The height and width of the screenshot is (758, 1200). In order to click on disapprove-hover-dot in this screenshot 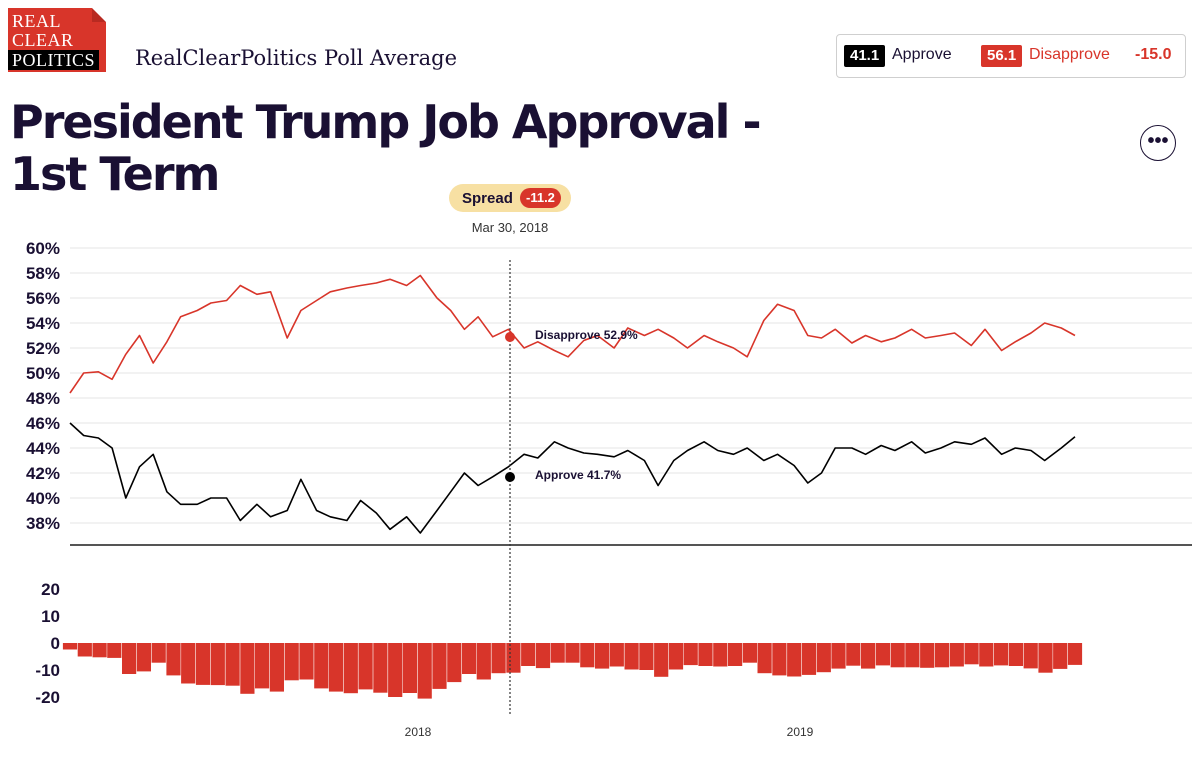, I will do `click(510, 337)`.